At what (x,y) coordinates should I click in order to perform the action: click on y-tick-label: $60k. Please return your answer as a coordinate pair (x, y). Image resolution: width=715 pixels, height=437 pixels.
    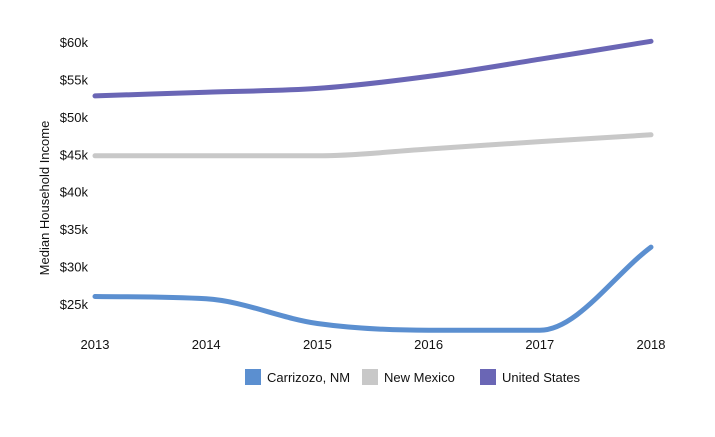
    Looking at the image, I should click on (74, 42).